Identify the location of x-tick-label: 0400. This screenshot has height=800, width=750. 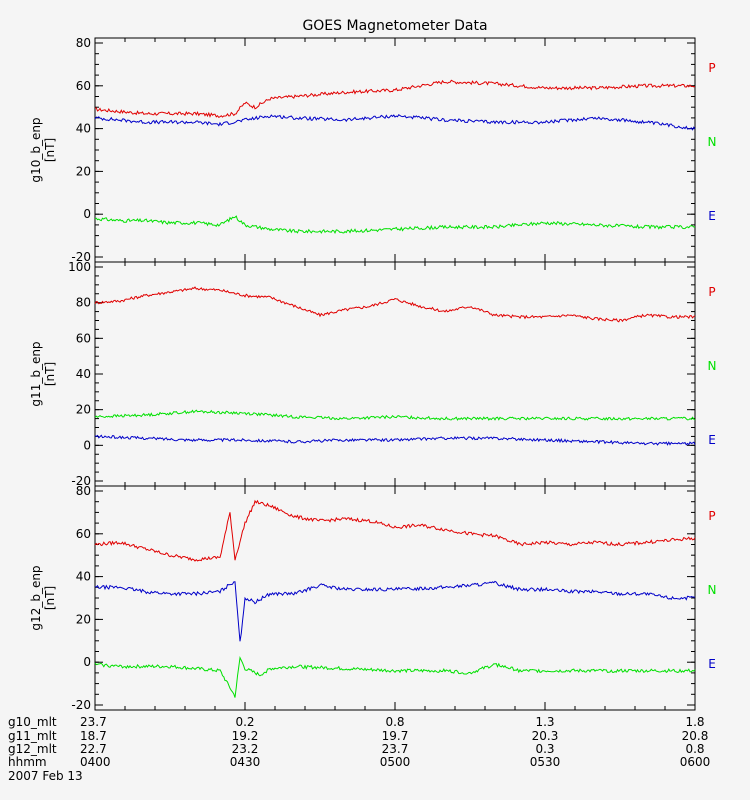
(95, 762).